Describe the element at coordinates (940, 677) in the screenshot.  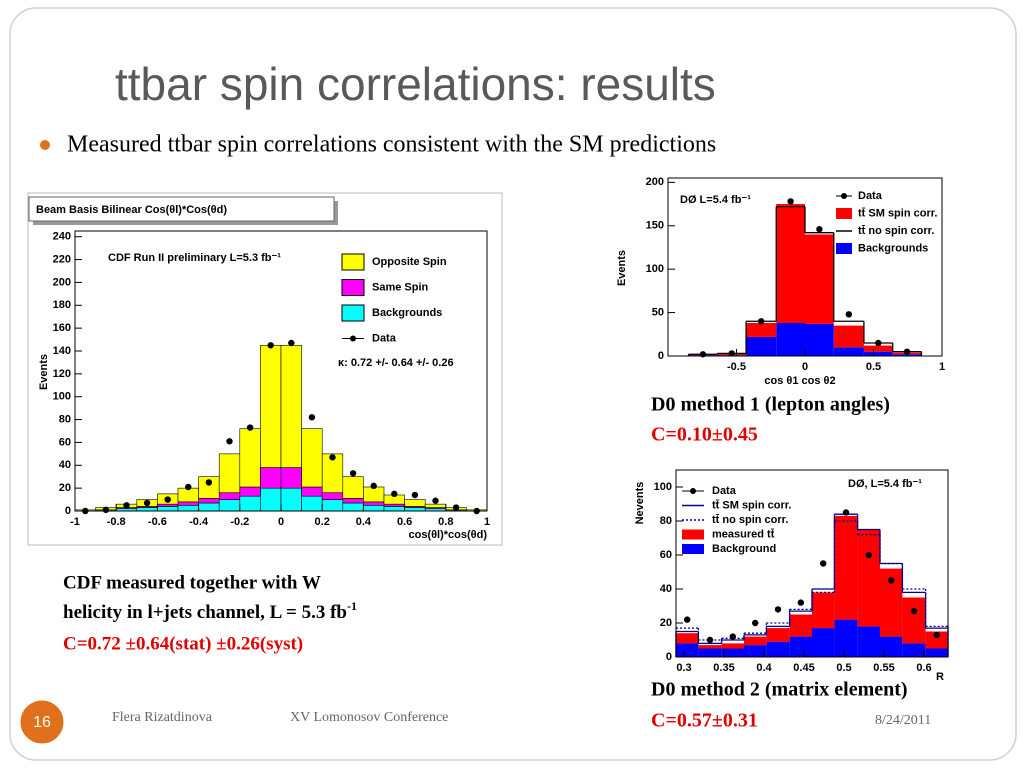
I see `x-axis-label: R` at that location.